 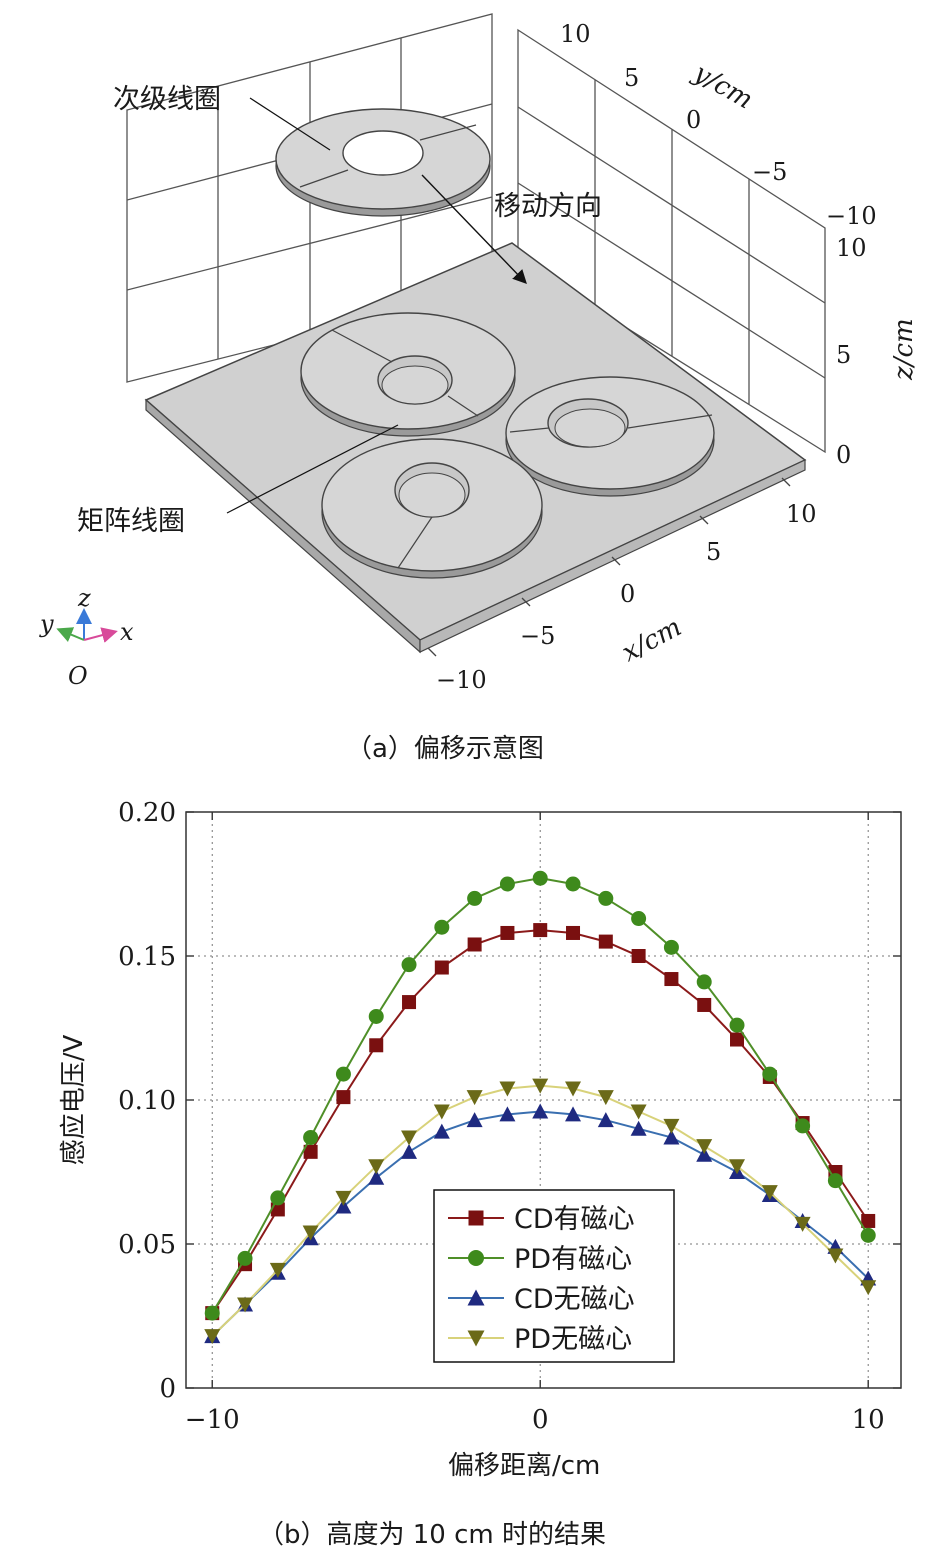 What do you see at coordinates (540, 1420) in the screenshot?
I see `x-tick-label: 0` at bounding box center [540, 1420].